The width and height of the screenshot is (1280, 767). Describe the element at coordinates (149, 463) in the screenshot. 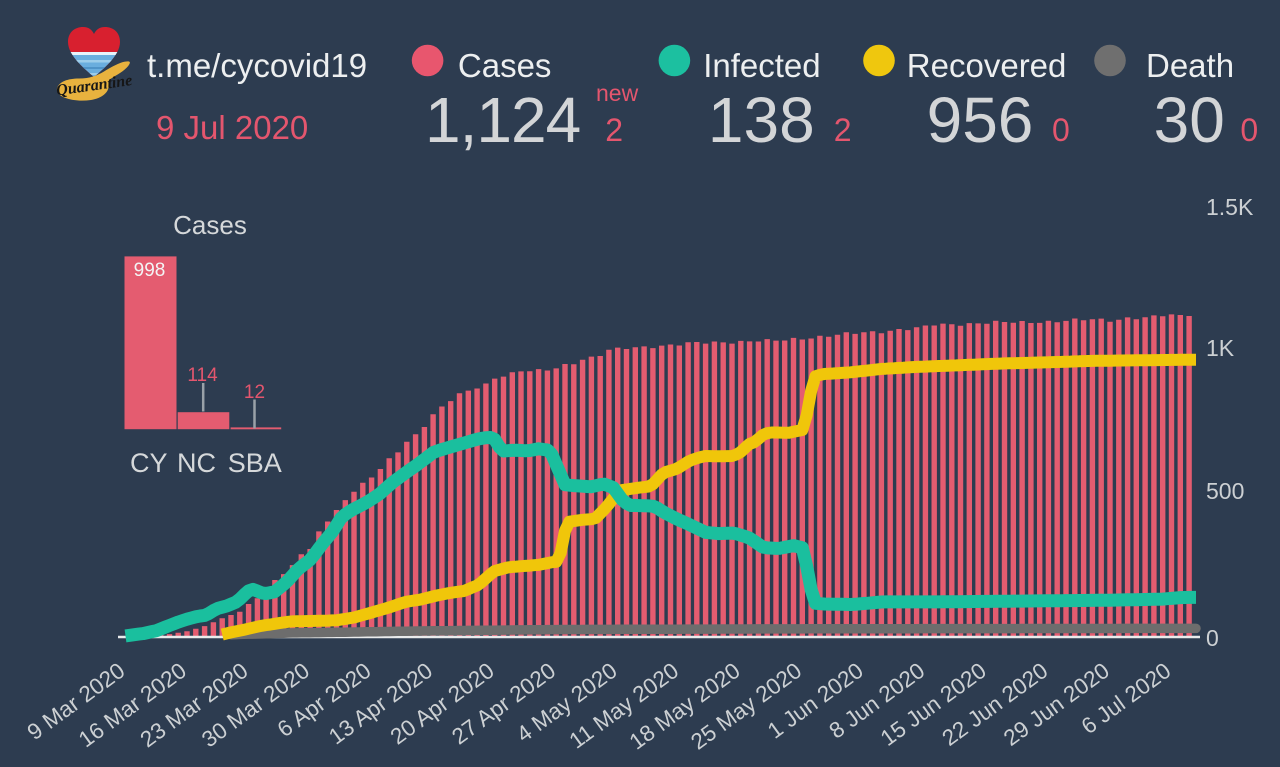

I see `svg-text: CY` at that location.